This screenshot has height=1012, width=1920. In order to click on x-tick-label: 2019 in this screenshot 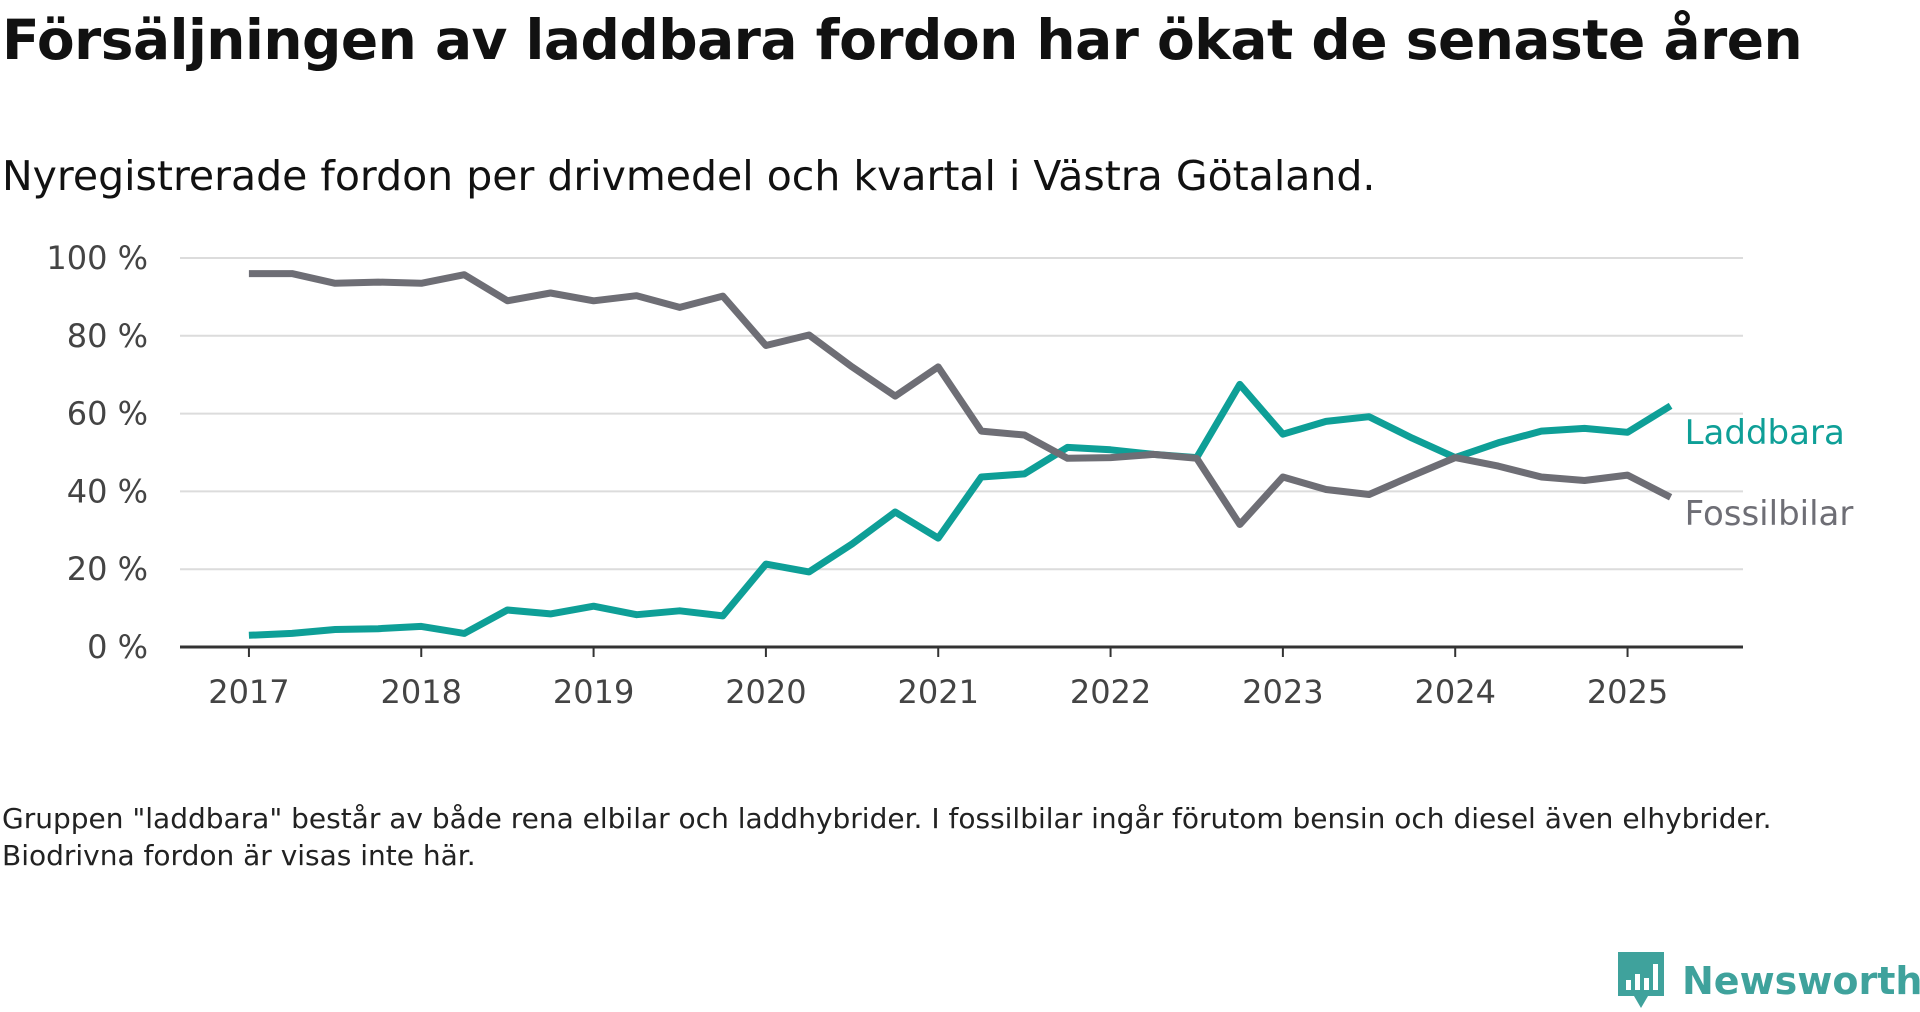, I will do `click(593, 692)`.